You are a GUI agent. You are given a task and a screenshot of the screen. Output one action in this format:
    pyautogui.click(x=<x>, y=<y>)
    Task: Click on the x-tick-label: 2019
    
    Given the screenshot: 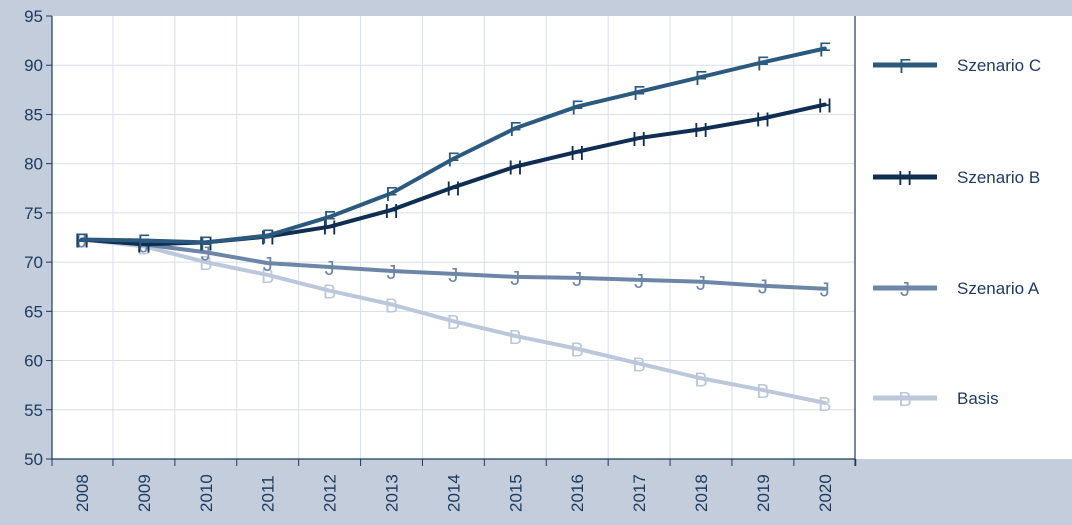 What is the action you would take?
    pyautogui.click(x=763, y=493)
    